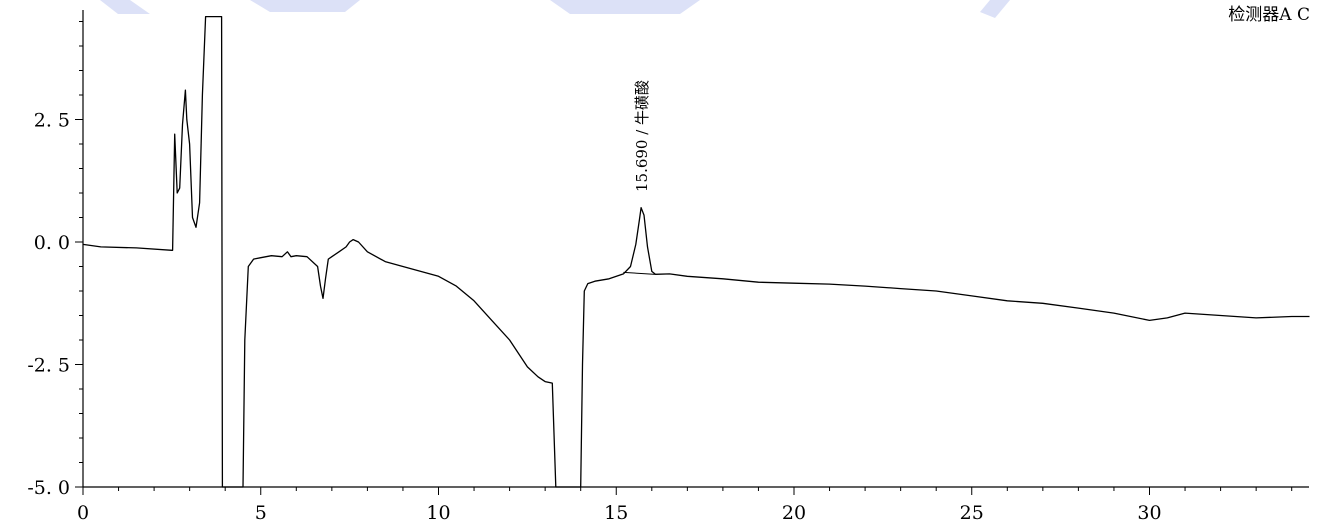  I want to click on peak-annotation: 15.690 / 牛磺酸, so click(642, 136).